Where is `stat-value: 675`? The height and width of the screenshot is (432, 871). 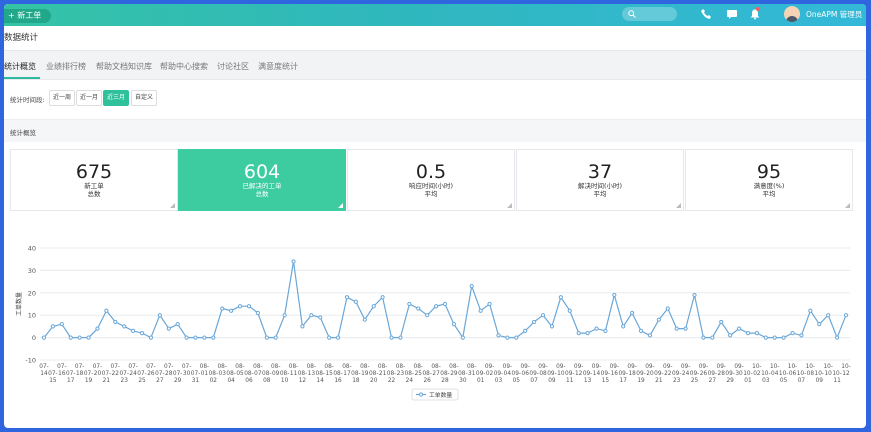 stat-value: 675 is located at coordinates (94, 172).